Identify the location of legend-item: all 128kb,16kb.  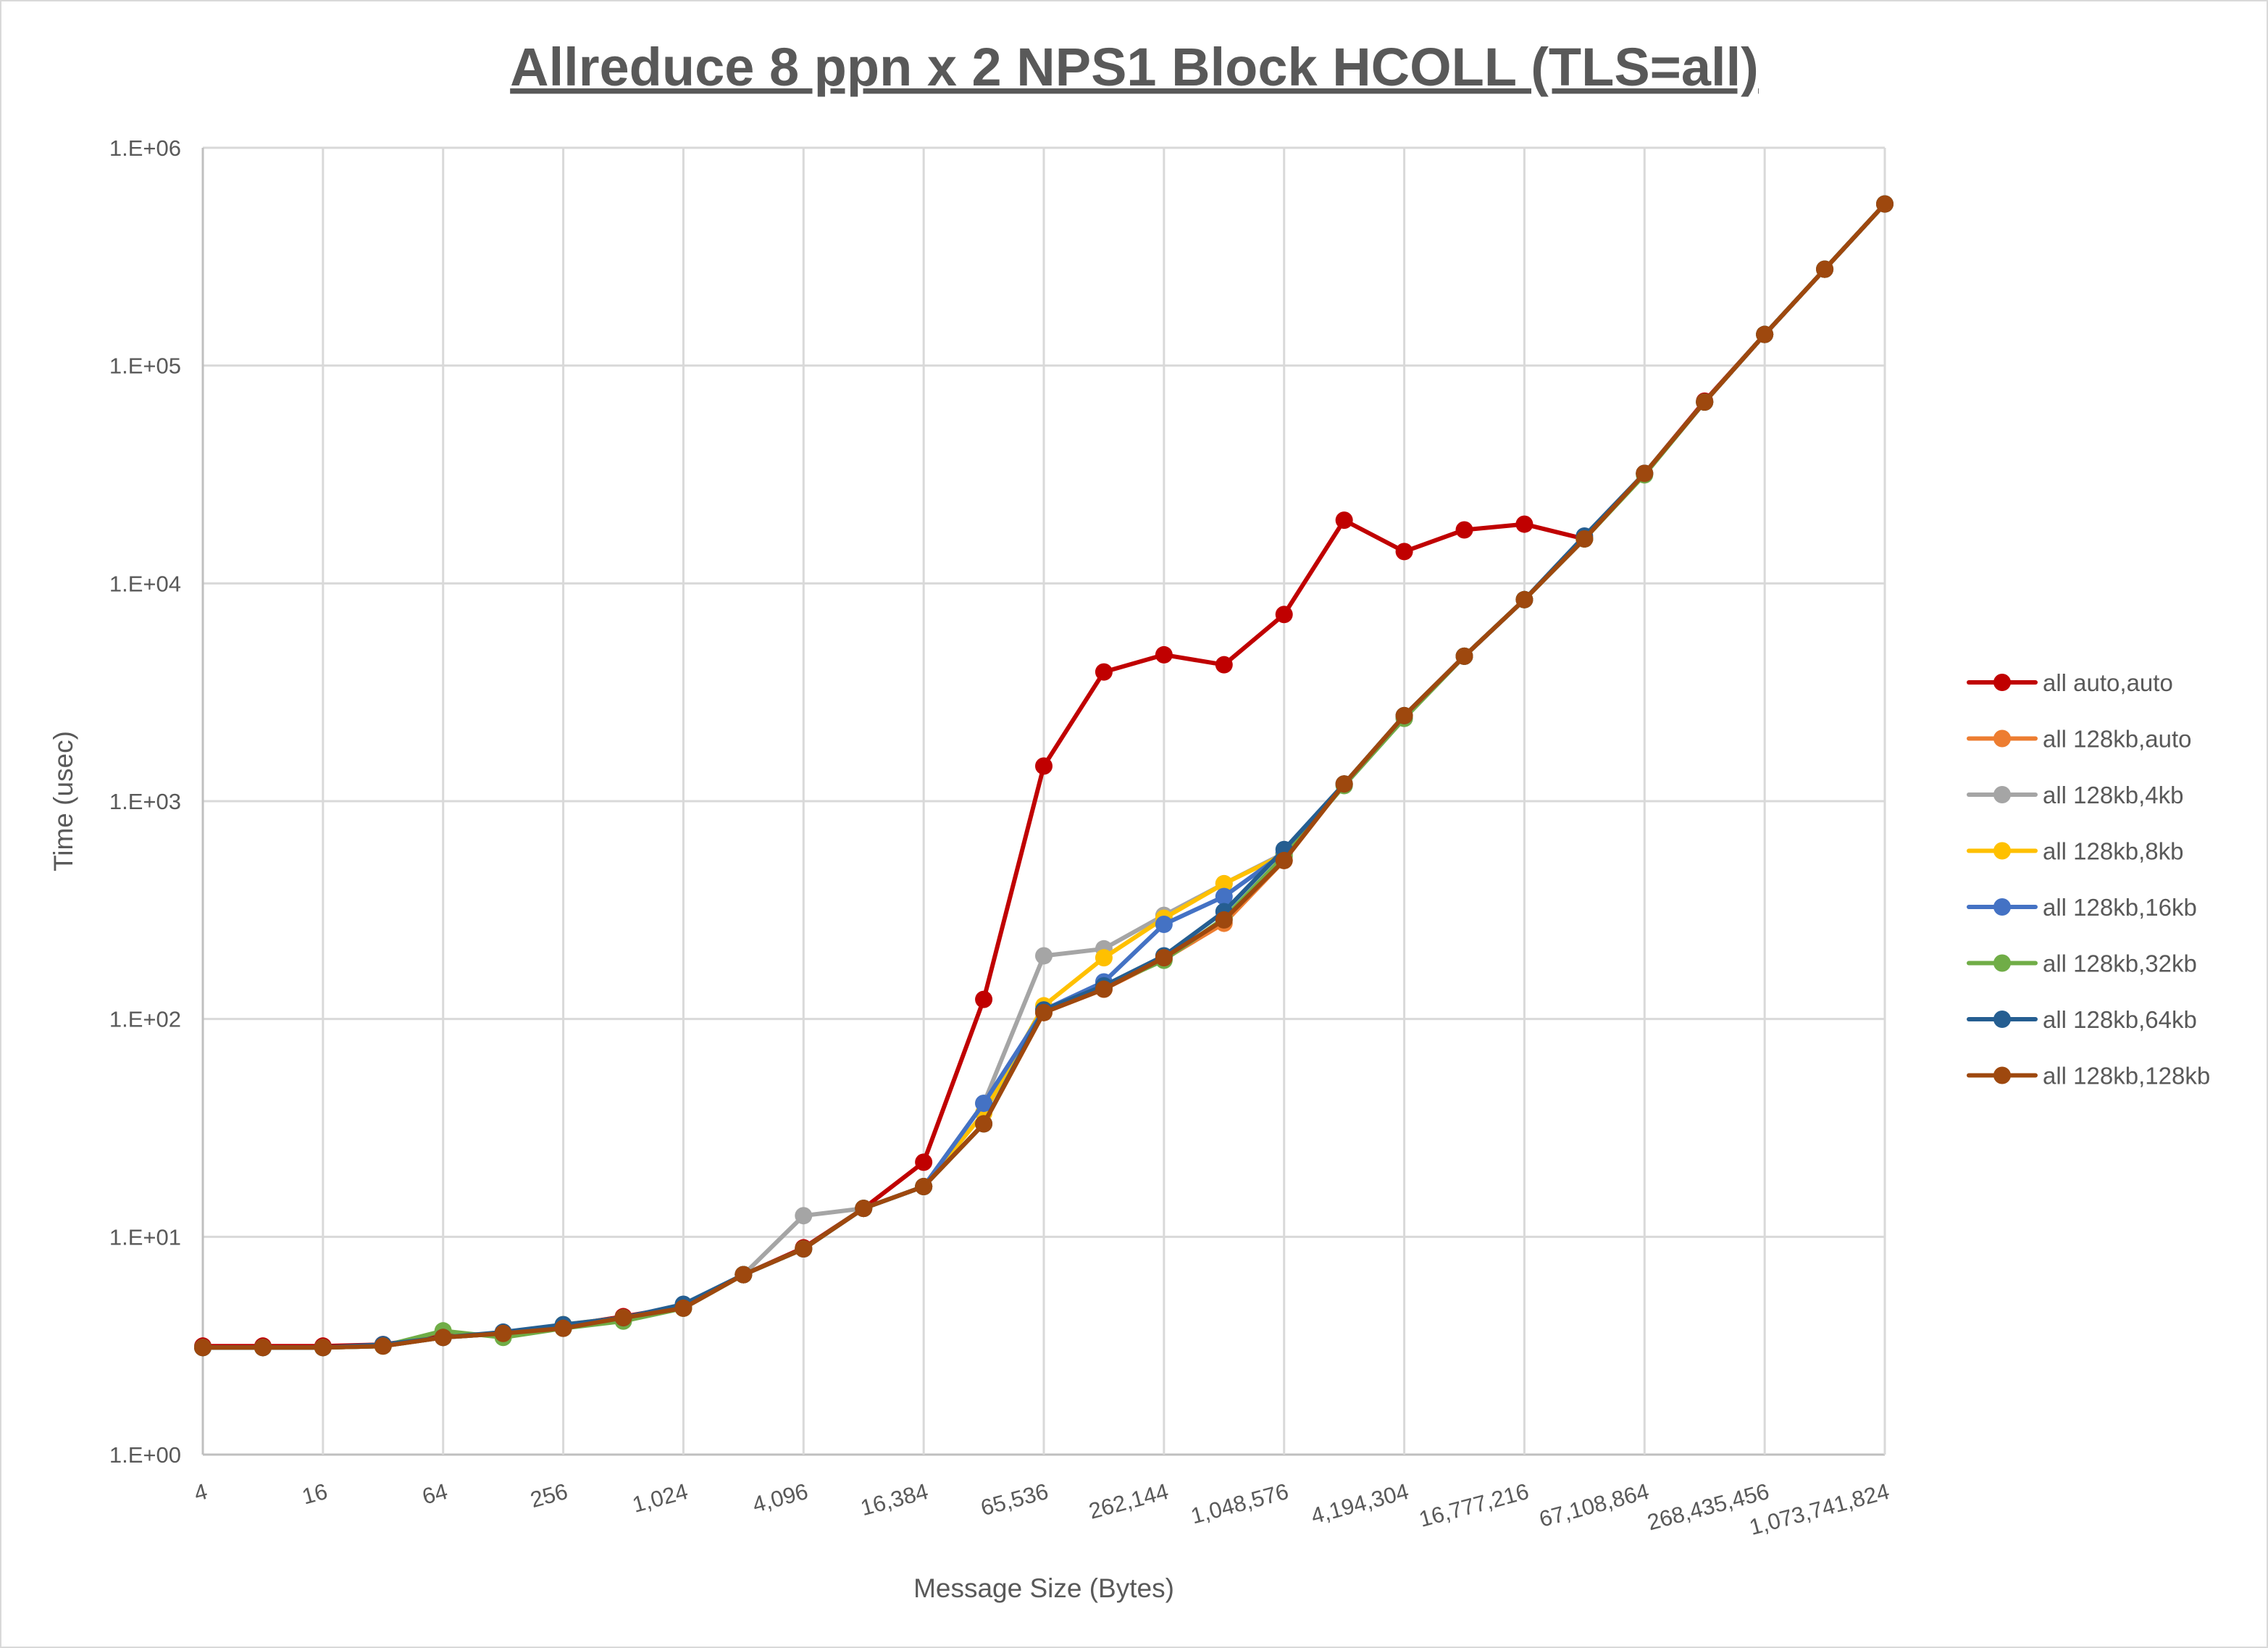
(2082, 907).